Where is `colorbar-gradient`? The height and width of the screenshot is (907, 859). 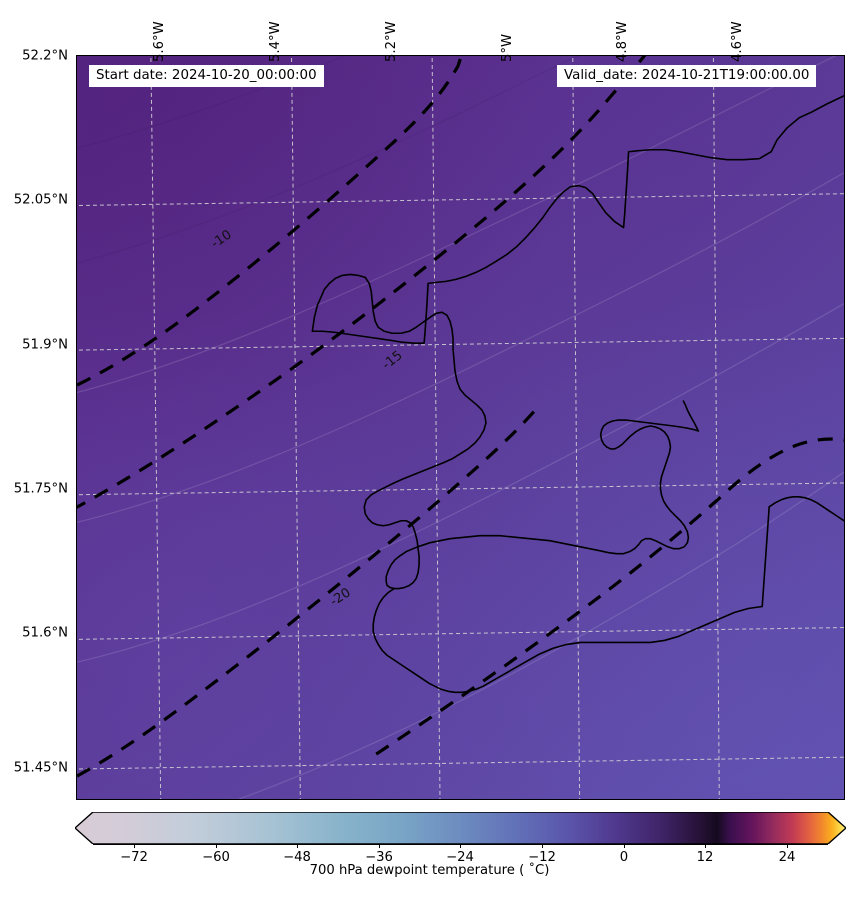
colorbar-gradient is located at coordinates (460, 828).